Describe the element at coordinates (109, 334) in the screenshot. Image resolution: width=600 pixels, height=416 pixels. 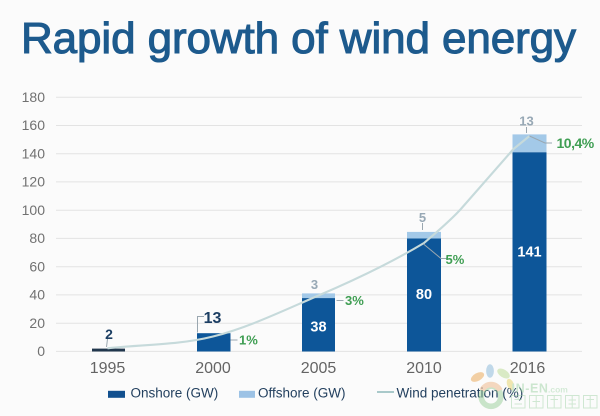
I see `svg-text: 2` at that location.